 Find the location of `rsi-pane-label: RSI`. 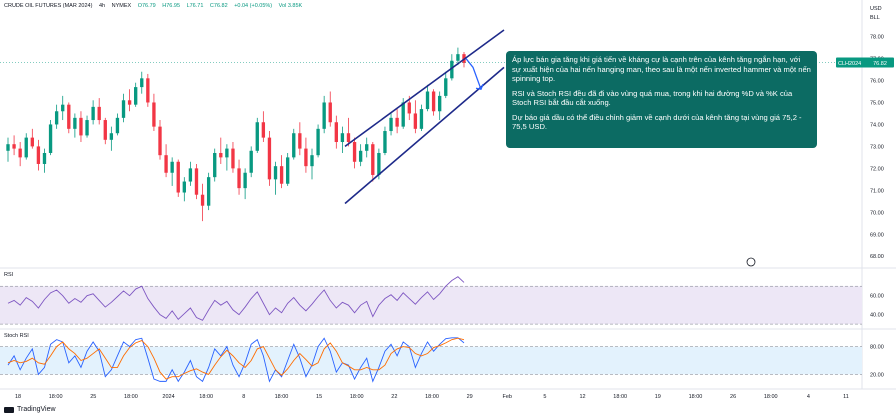

rsi-pane-label: RSI is located at coordinates (9, 275).